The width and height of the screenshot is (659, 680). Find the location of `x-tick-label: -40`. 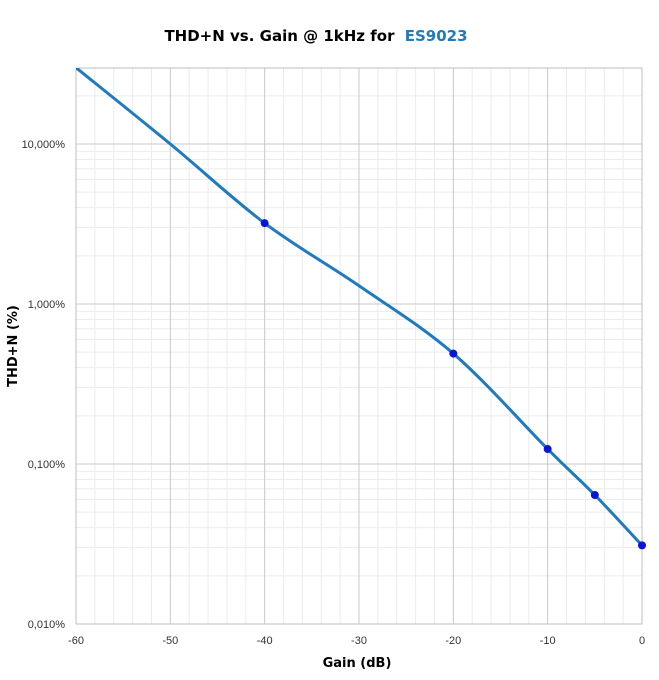

x-tick-label: -40 is located at coordinates (265, 641).